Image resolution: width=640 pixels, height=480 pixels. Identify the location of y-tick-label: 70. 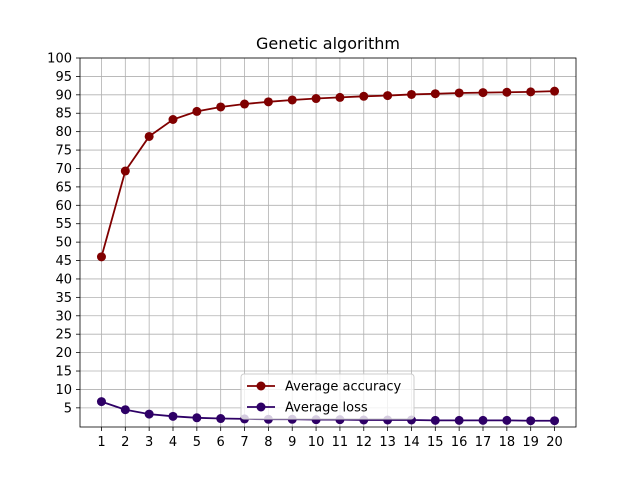
(63, 169).